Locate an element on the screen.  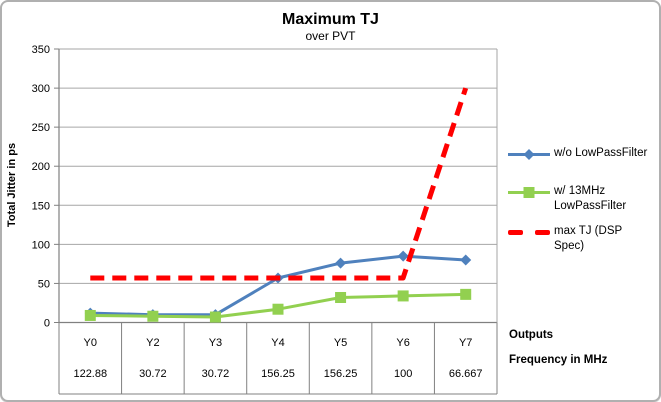
frequency-row-label: Frequency in MHz is located at coordinates (558, 360).